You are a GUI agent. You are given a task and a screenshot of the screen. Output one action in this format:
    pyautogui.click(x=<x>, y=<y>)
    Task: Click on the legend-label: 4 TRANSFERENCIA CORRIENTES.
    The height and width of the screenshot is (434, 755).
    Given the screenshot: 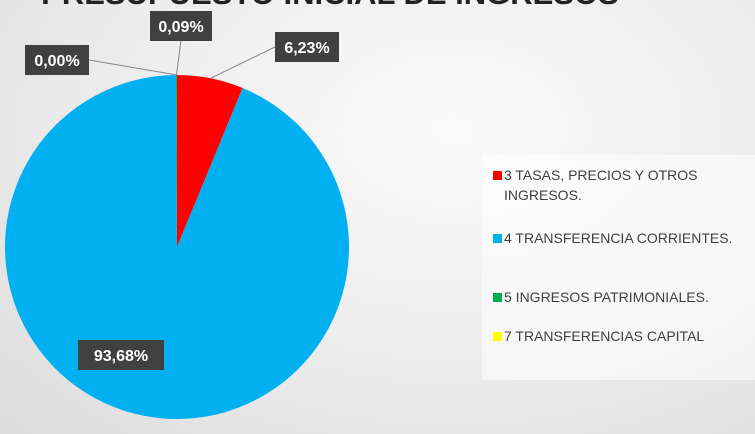 What is the action you would take?
    pyautogui.click(x=618, y=238)
    